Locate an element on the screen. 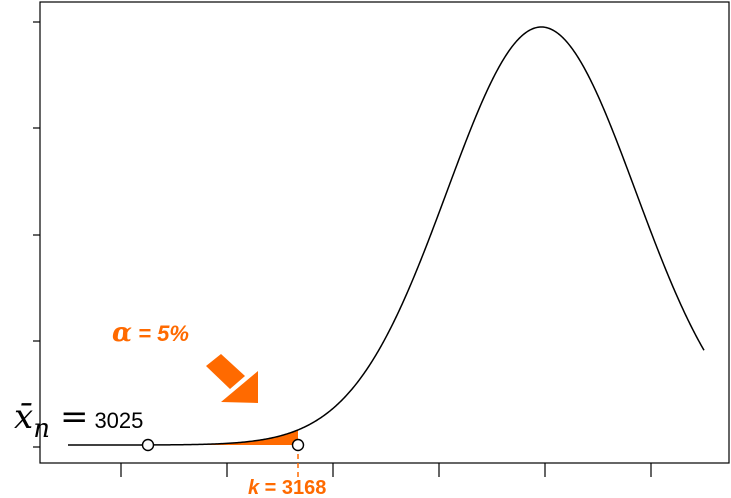 This screenshot has height=498, width=731. critical-value-marker is located at coordinates (298, 445).